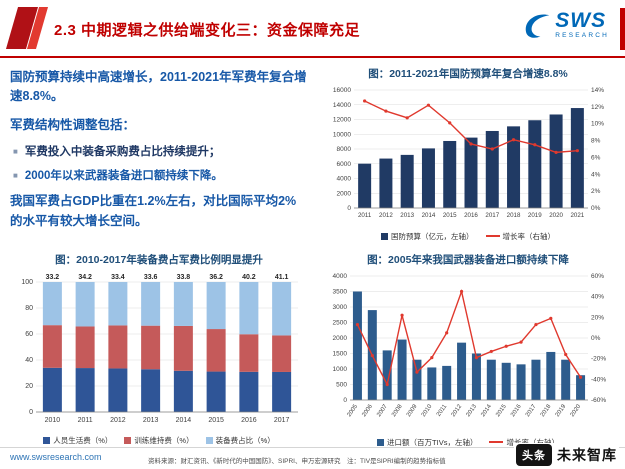 The height and width of the screenshot is (469, 625). Describe the element at coordinates (529, 236) in the screenshot. I see `legend-label: 增长率（右轴）` at that location.